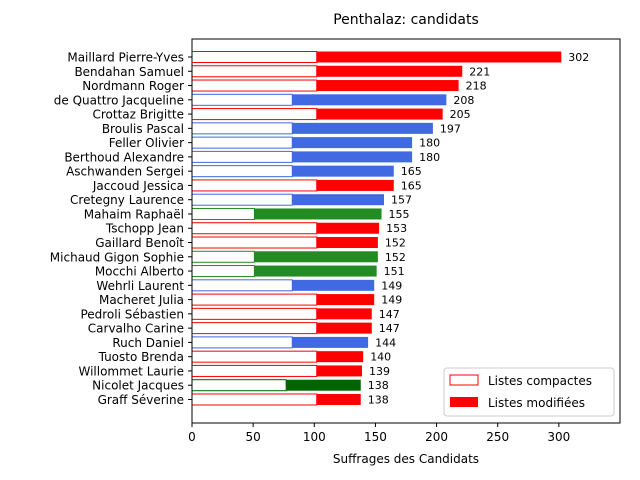  I want to click on value-label: 302, so click(578, 57).